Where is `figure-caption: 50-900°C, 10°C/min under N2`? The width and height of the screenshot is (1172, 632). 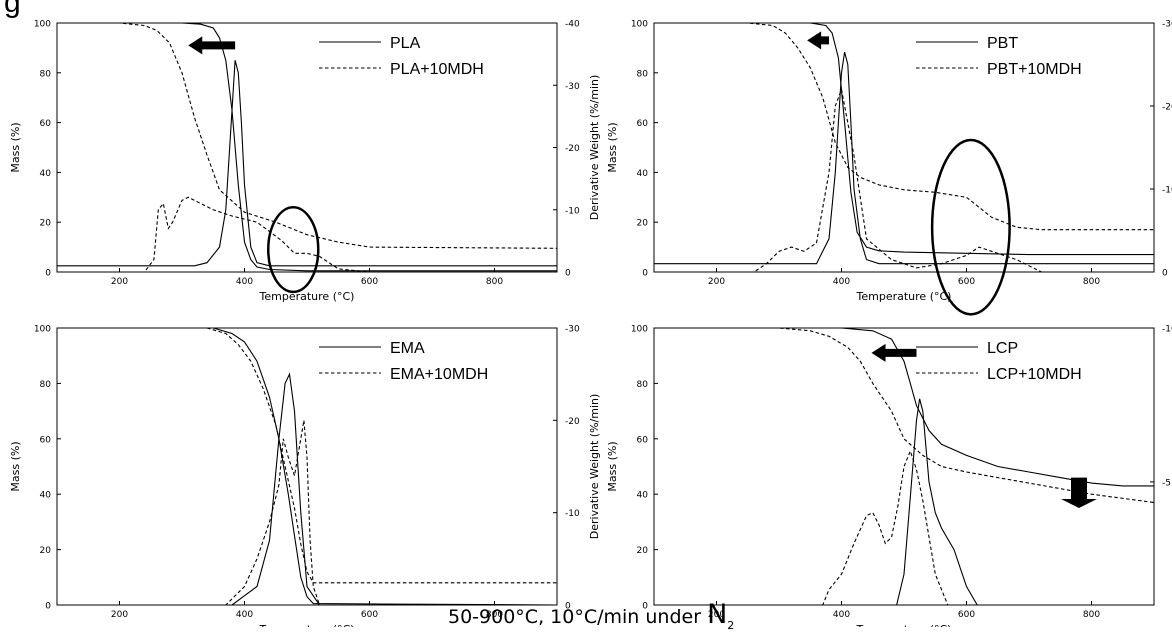 figure-caption: 50-900°C, 10°C/min under N2 is located at coordinates (591, 615).